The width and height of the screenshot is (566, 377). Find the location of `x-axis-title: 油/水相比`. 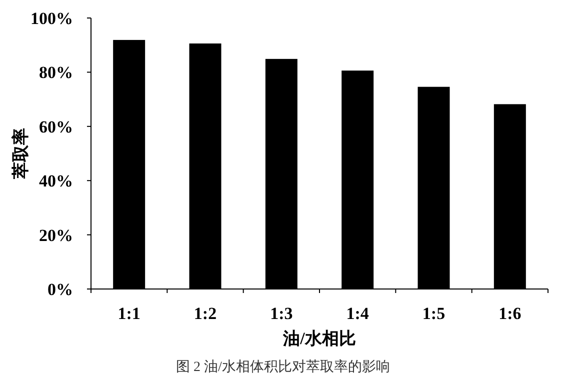

x-axis-title: 油/水相比 is located at coordinates (319, 338).